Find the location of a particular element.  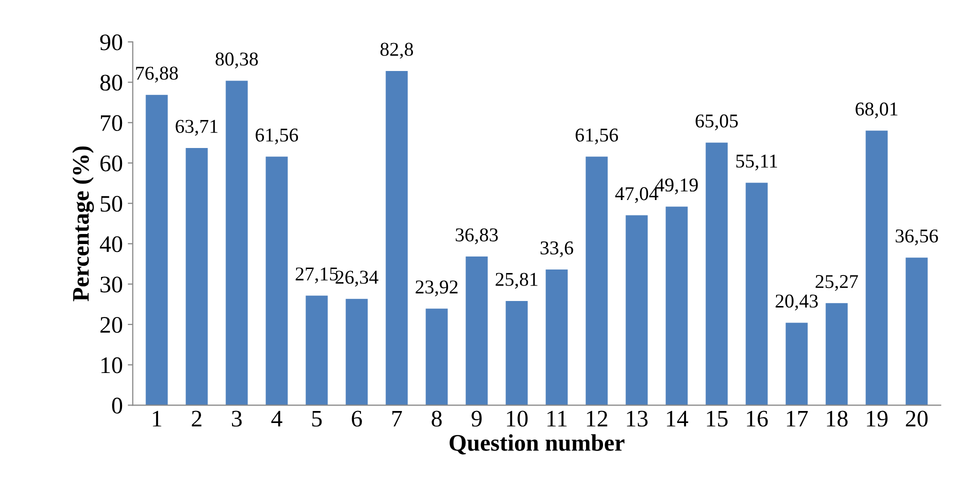

x-tick-label: 18 is located at coordinates (837, 418).